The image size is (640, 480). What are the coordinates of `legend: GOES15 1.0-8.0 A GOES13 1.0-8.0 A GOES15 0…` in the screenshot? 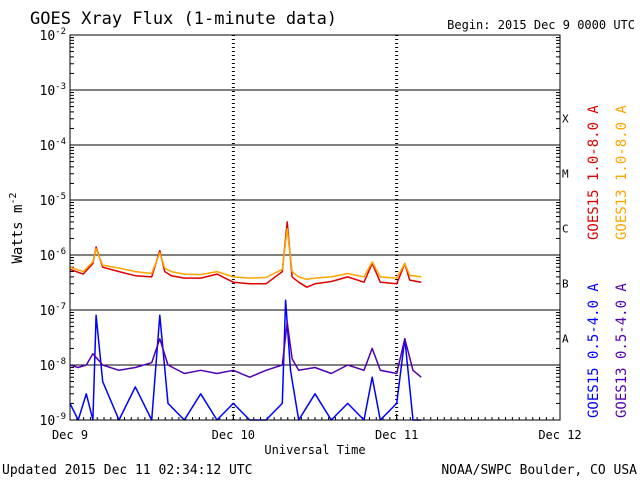 It's located at (608, 261).